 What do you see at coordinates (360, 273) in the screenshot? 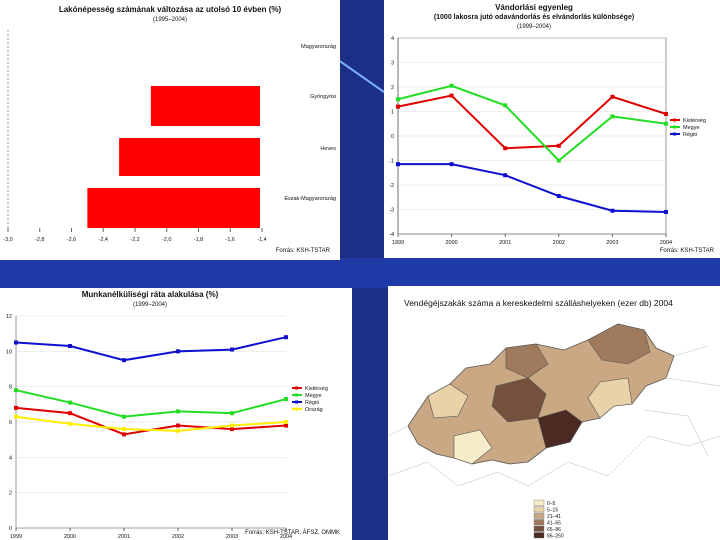
I see `background-band` at bounding box center [360, 273].